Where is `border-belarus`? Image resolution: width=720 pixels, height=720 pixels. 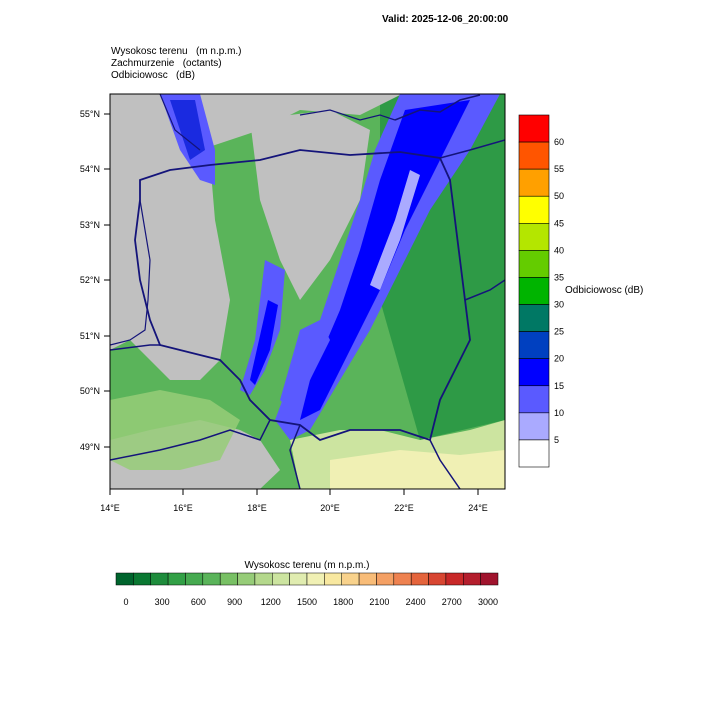 border-belarus is located at coordinates (484, 290).